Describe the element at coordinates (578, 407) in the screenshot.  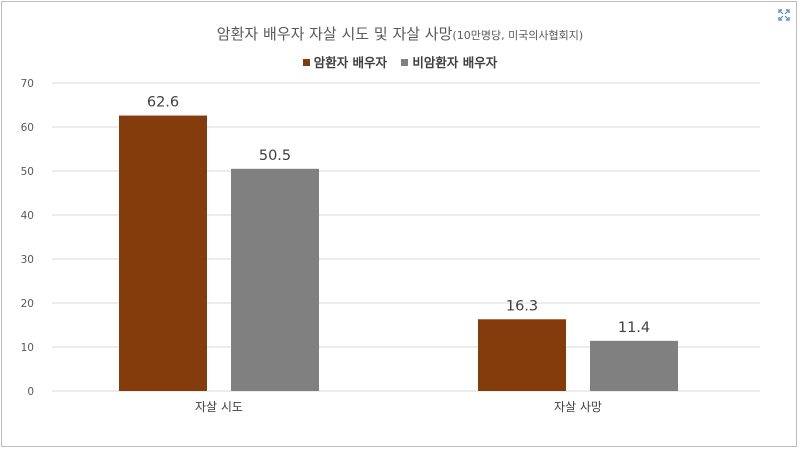
I see `x-tick-label: 자살 사망` at that location.